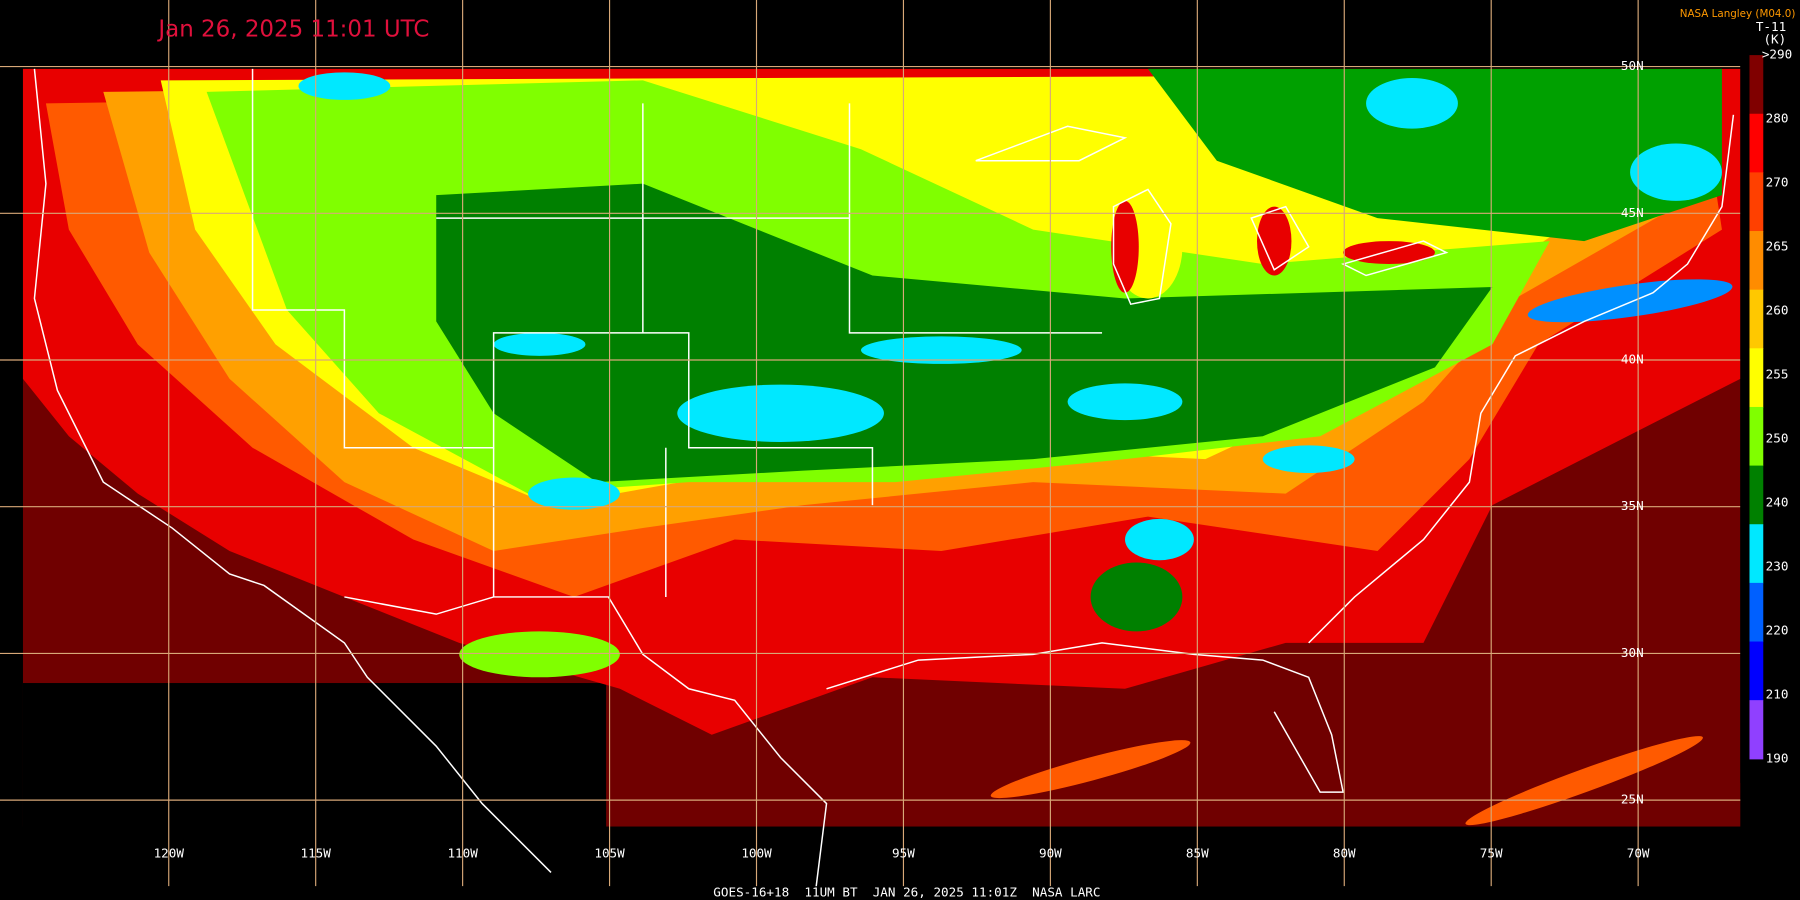 The image size is (1800, 900). Describe the element at coordinates (1777, 54) in the screenshot. I see `colorbar-tick-label: >290` at that location.